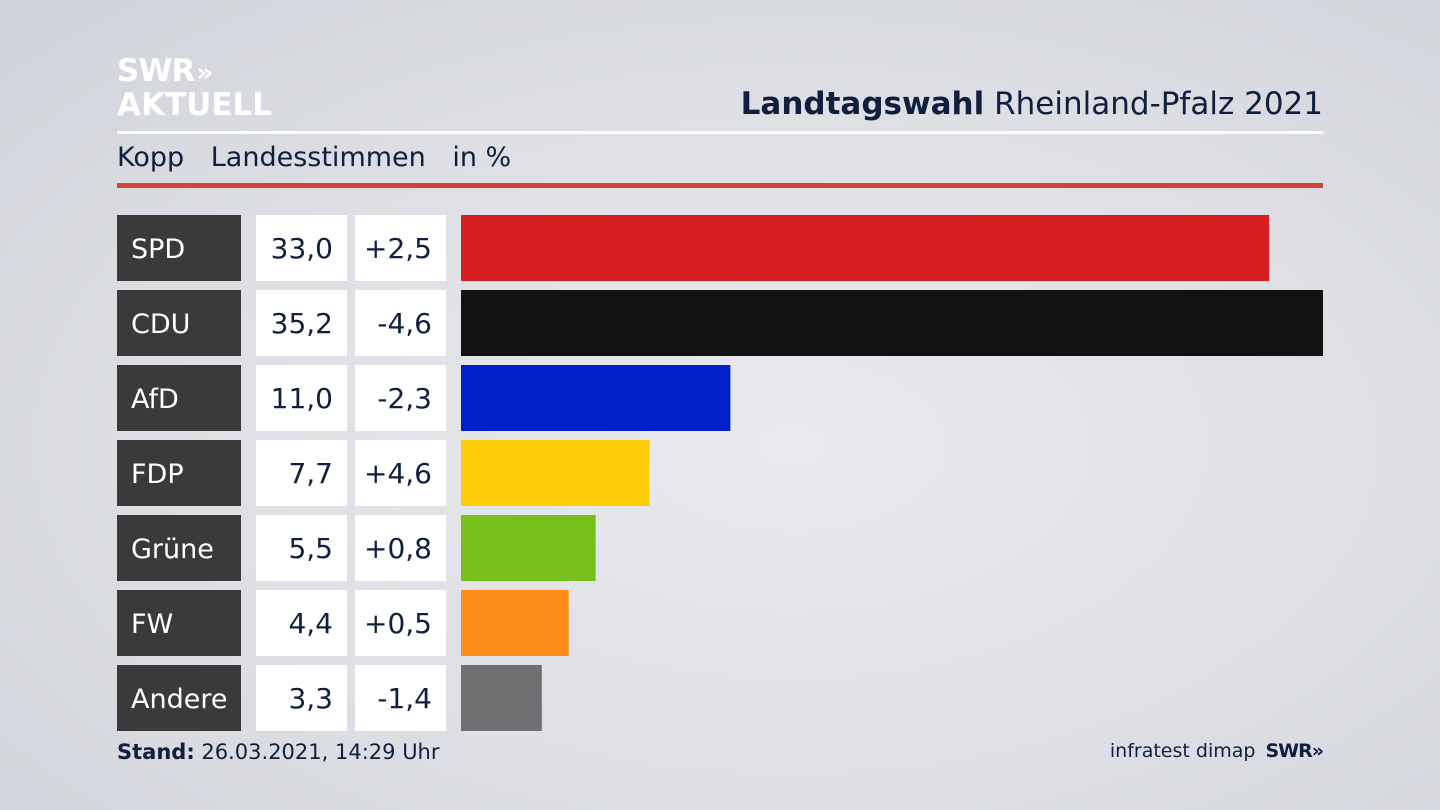 Image resolution: width=1440 pixels, height=810 pixels. What do you see at coordinates (404, 698) in the screenshot?
I see `diff-label: -1,4` at bounding box center [404, 698].